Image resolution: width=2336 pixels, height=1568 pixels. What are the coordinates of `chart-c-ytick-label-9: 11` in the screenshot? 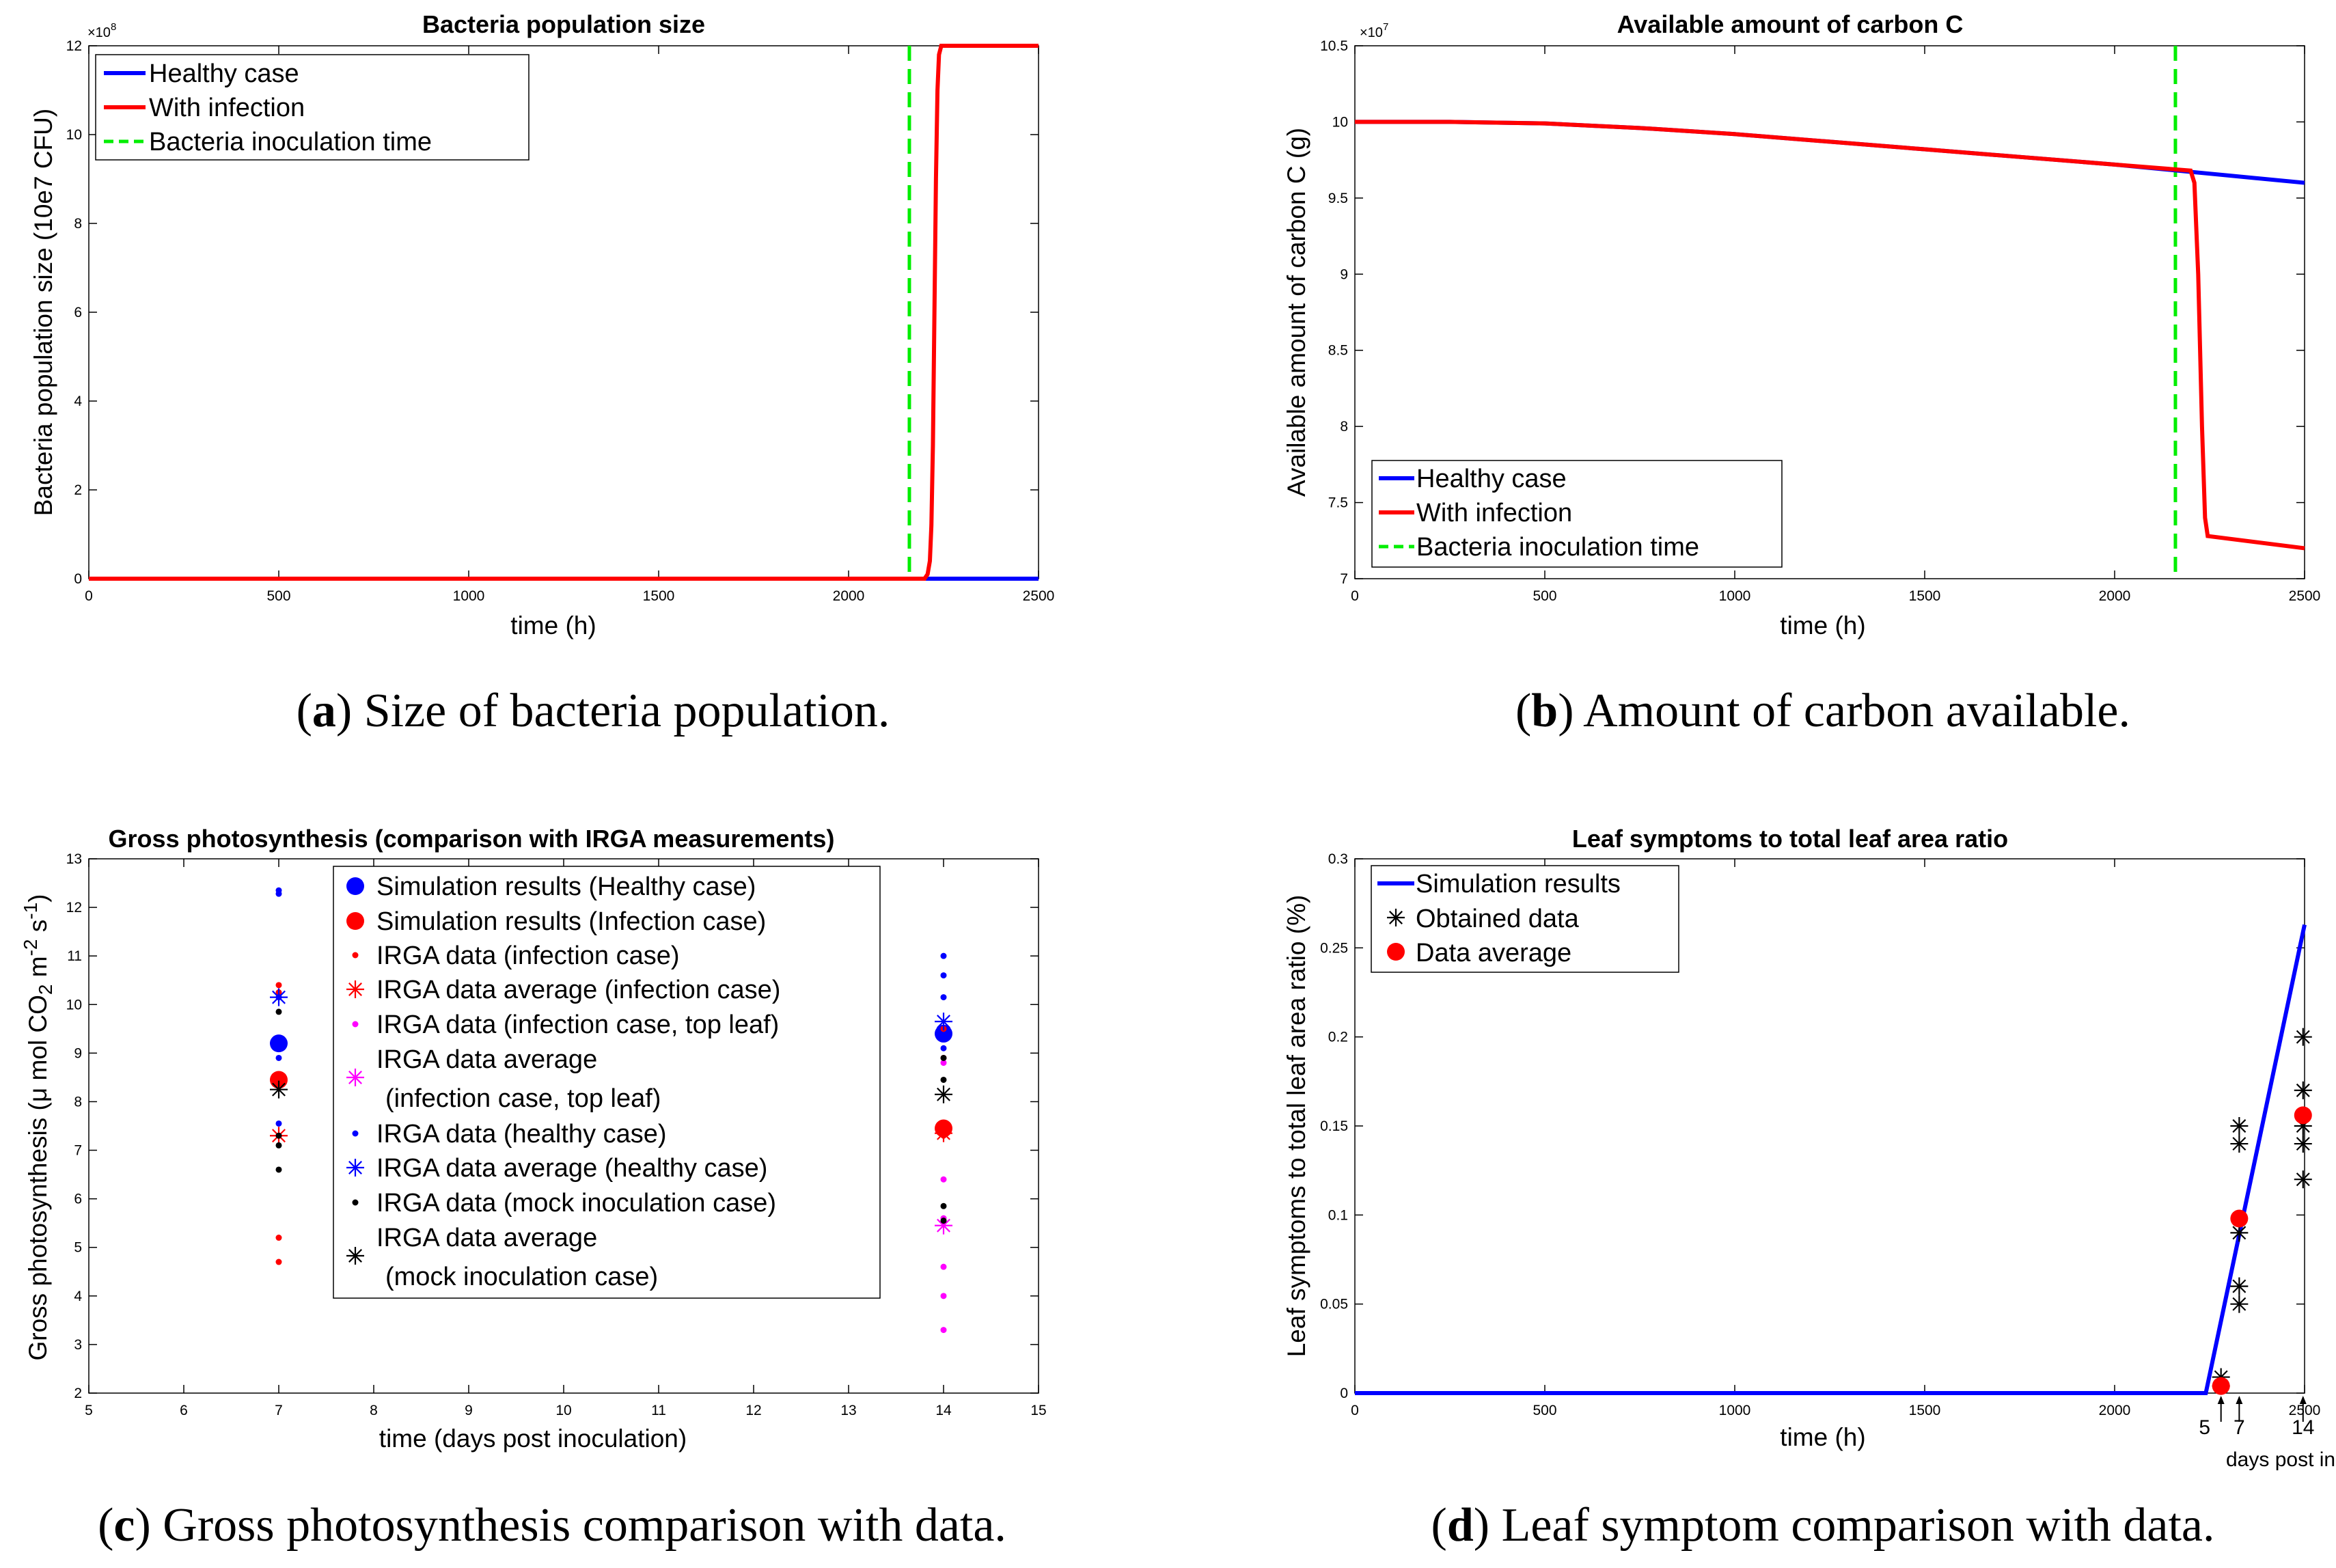 It's located at (74, 956).